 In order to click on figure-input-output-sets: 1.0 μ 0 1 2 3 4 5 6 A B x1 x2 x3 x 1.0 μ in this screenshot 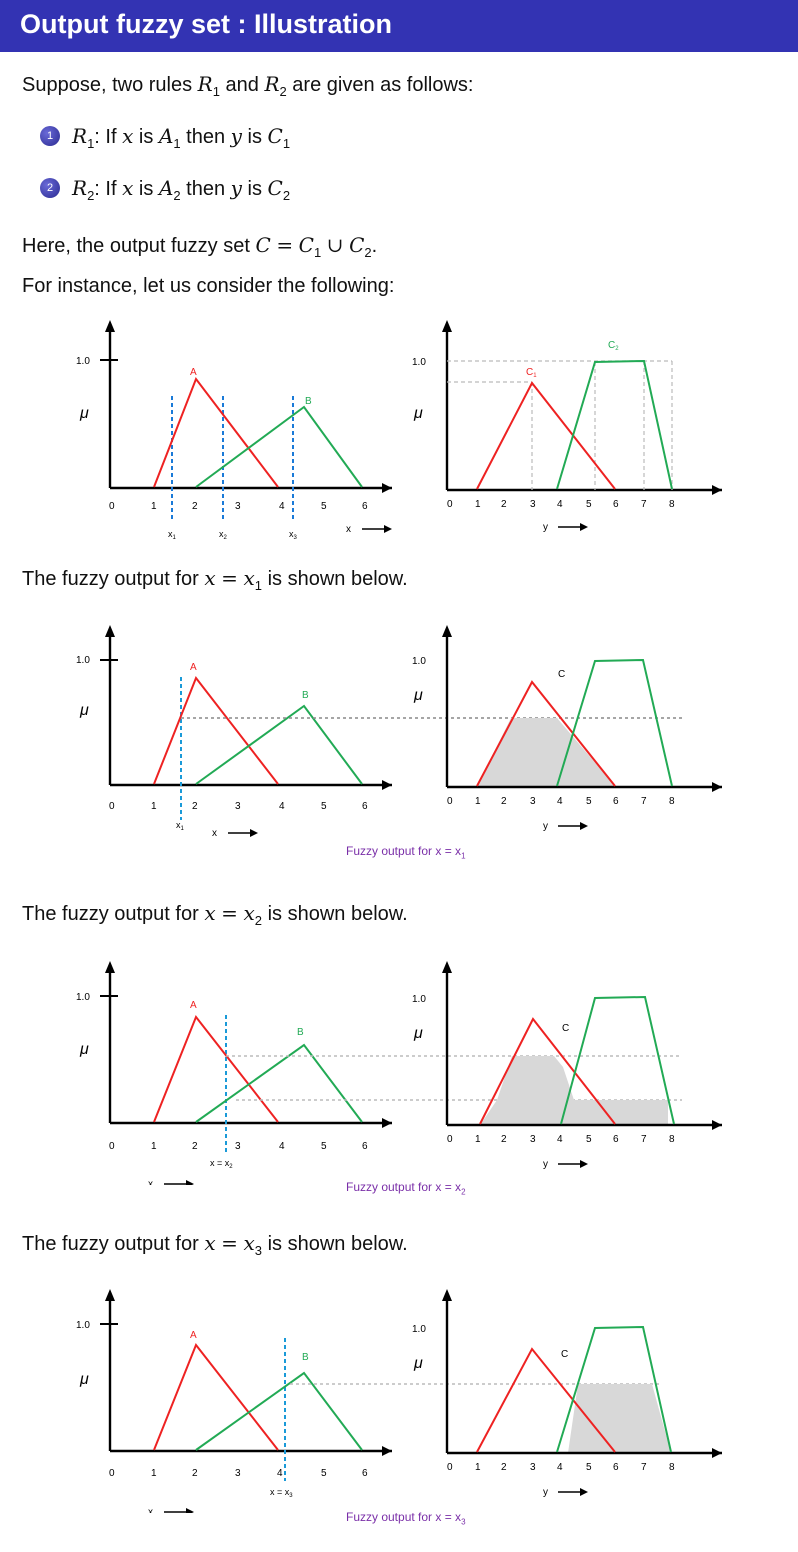, I will do `click(399, 430)`.